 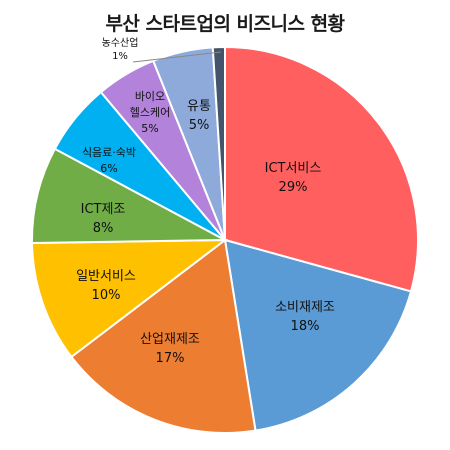 I want to click on slice-category-label: 일반서비스, so click(x=106, y=276).